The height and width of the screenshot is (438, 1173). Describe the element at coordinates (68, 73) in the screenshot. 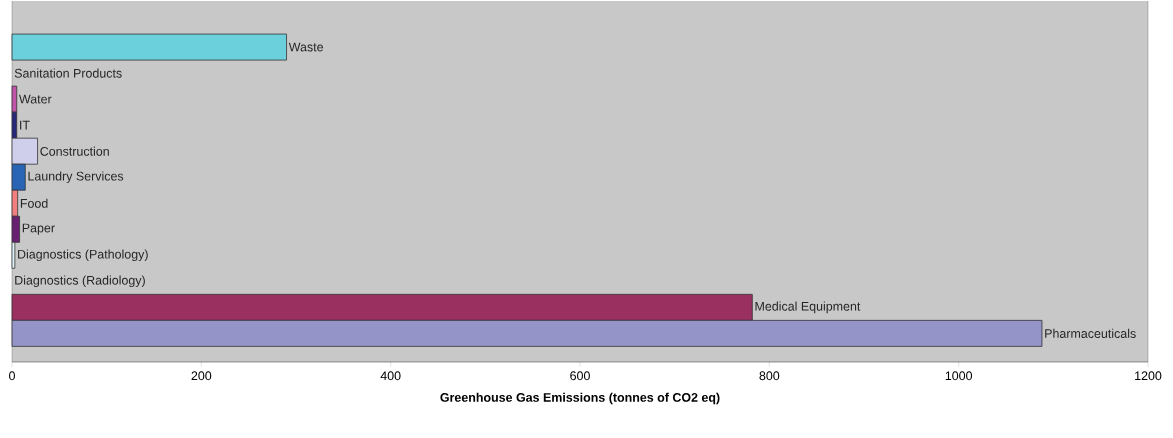

I see `y-tick-label: Sanitation Products` at that location.